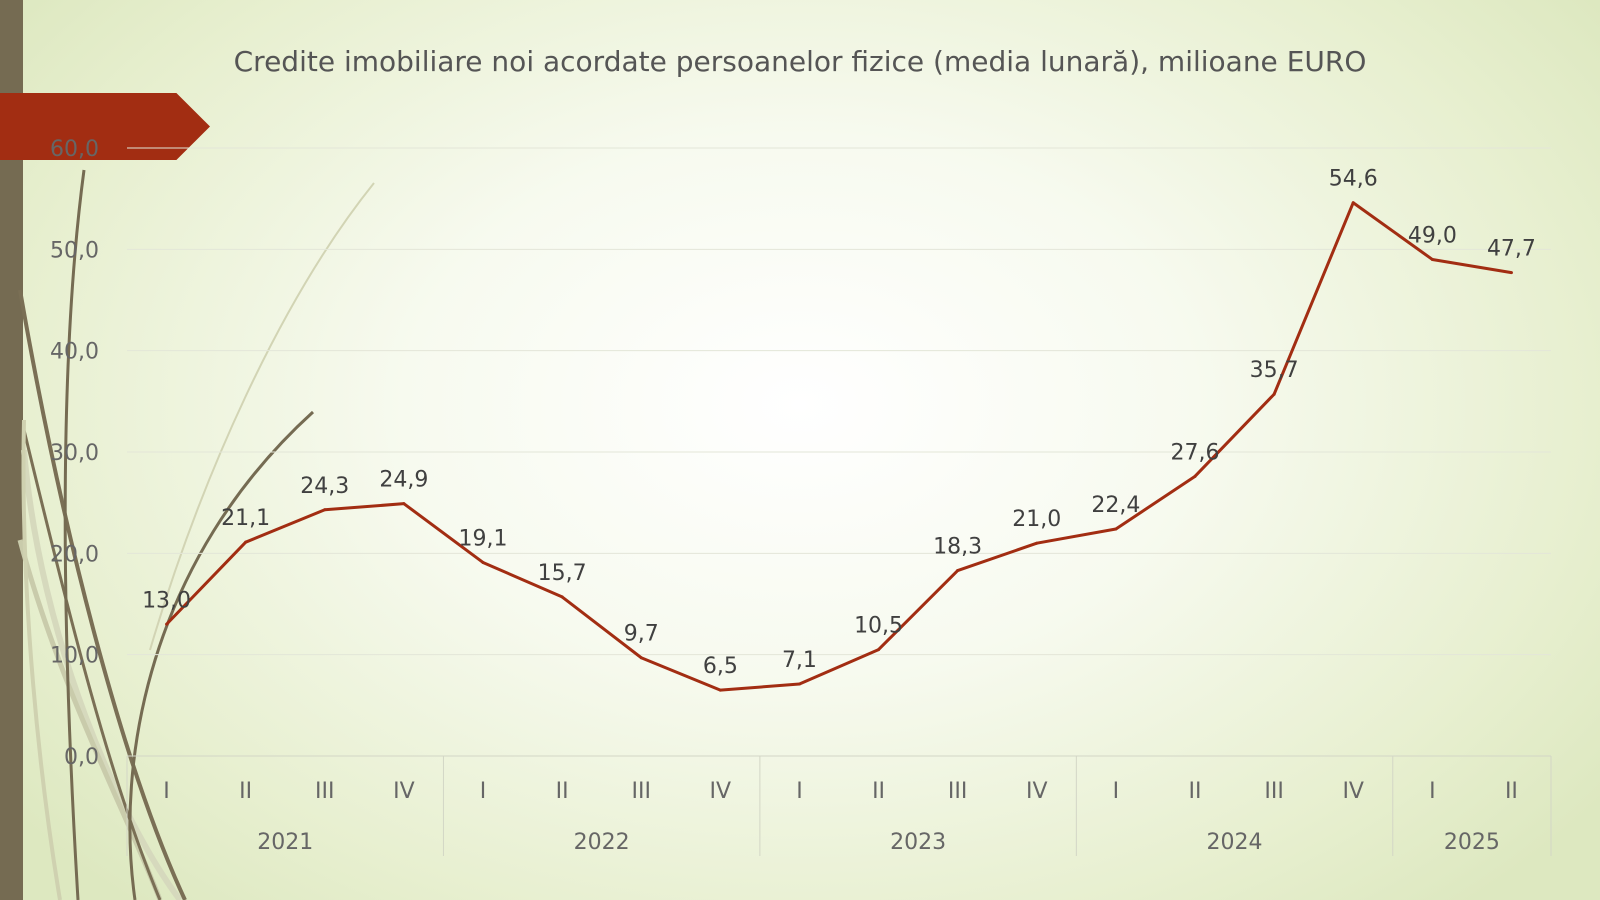 This screenshot has height=900, width=1600. Describe the element at coordinates (1235, 842) in the screenshot. I see `group-label: 2024` at that location.